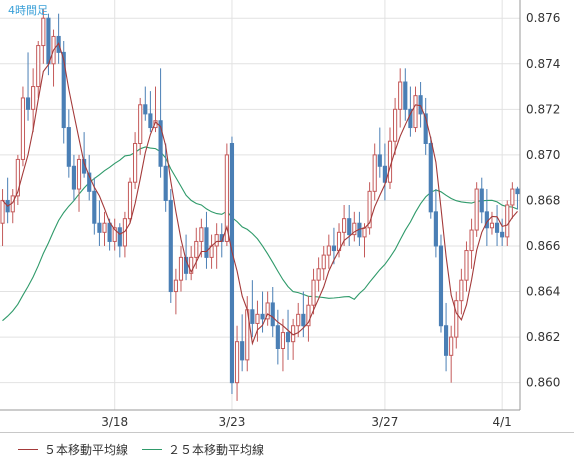  What do you see at coordinates (203, 449) in the screenshot?
I see `legend-item-ma25: ２５本移動平均線` at bounding box center [203, 449].